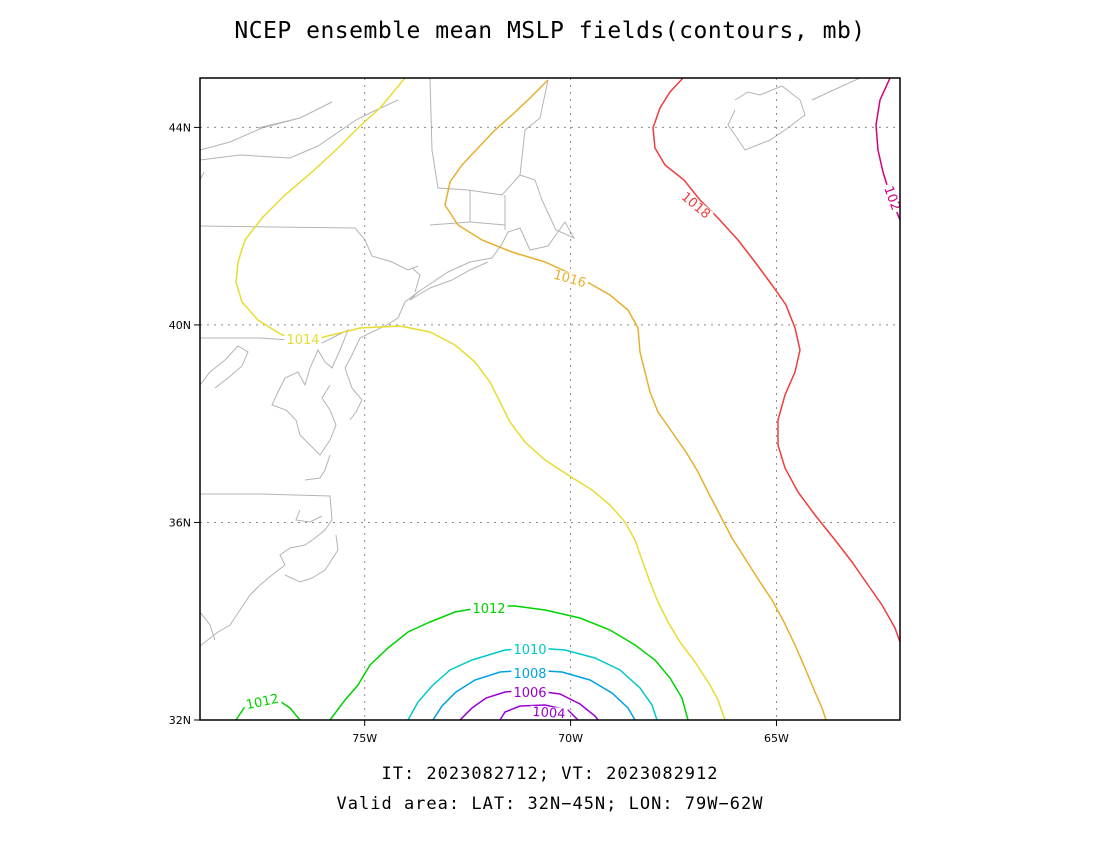 The width and height of the screenshot is (1100, 850). I want to click on contour-label-1008: 1008, so click(529, 674).